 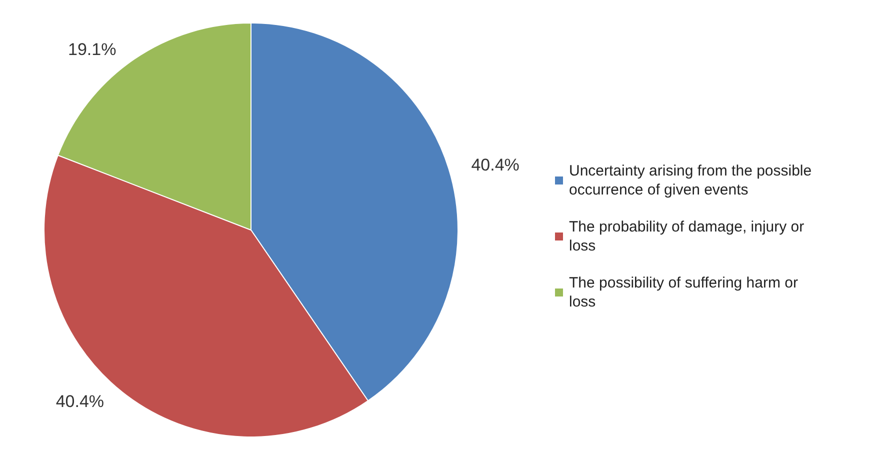 I want to click on data-label: 19.1%, so click(x=92, y=49).